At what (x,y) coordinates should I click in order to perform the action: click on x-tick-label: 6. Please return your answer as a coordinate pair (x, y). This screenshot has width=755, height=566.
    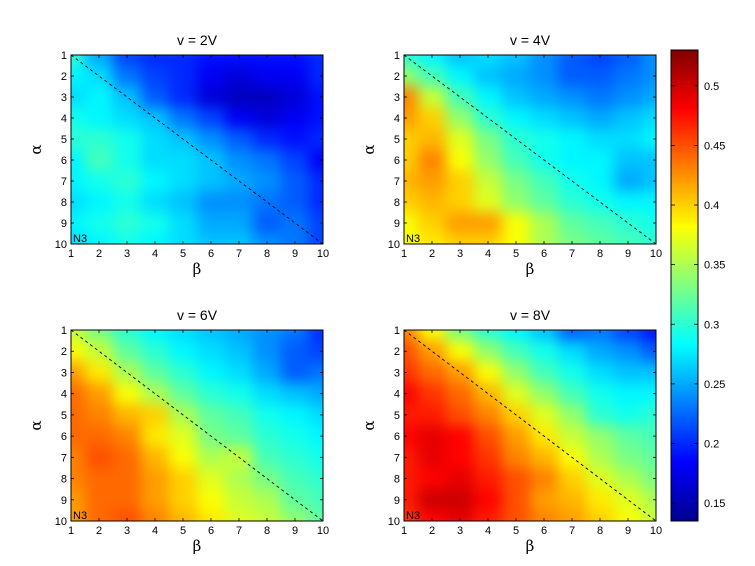
    Looking at the image, I should click on (211, 254).